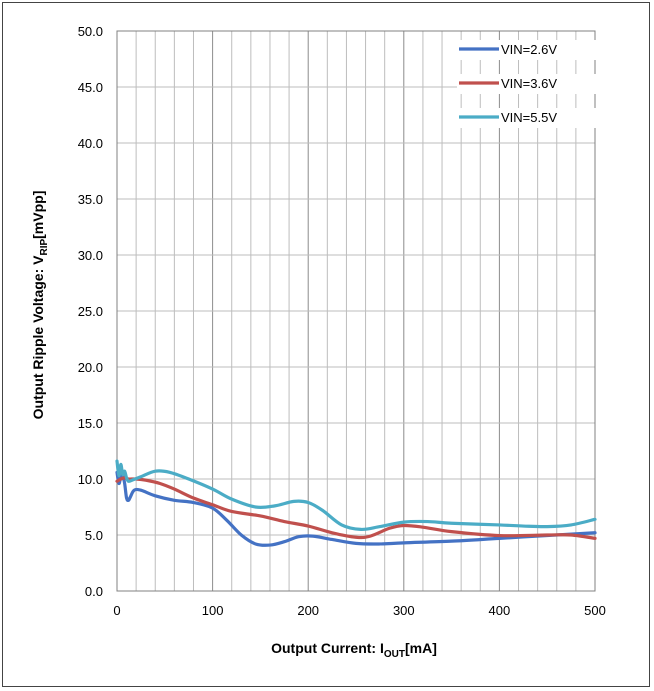  I want to click on x-axis-title-suffix: [mA], so click(421, 648).